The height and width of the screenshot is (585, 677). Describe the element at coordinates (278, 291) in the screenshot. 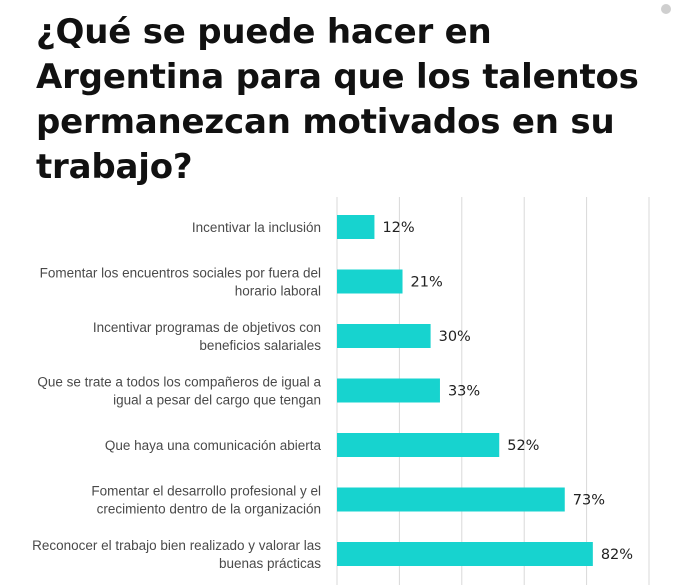

I see `category-label: horario laboral` at that location.